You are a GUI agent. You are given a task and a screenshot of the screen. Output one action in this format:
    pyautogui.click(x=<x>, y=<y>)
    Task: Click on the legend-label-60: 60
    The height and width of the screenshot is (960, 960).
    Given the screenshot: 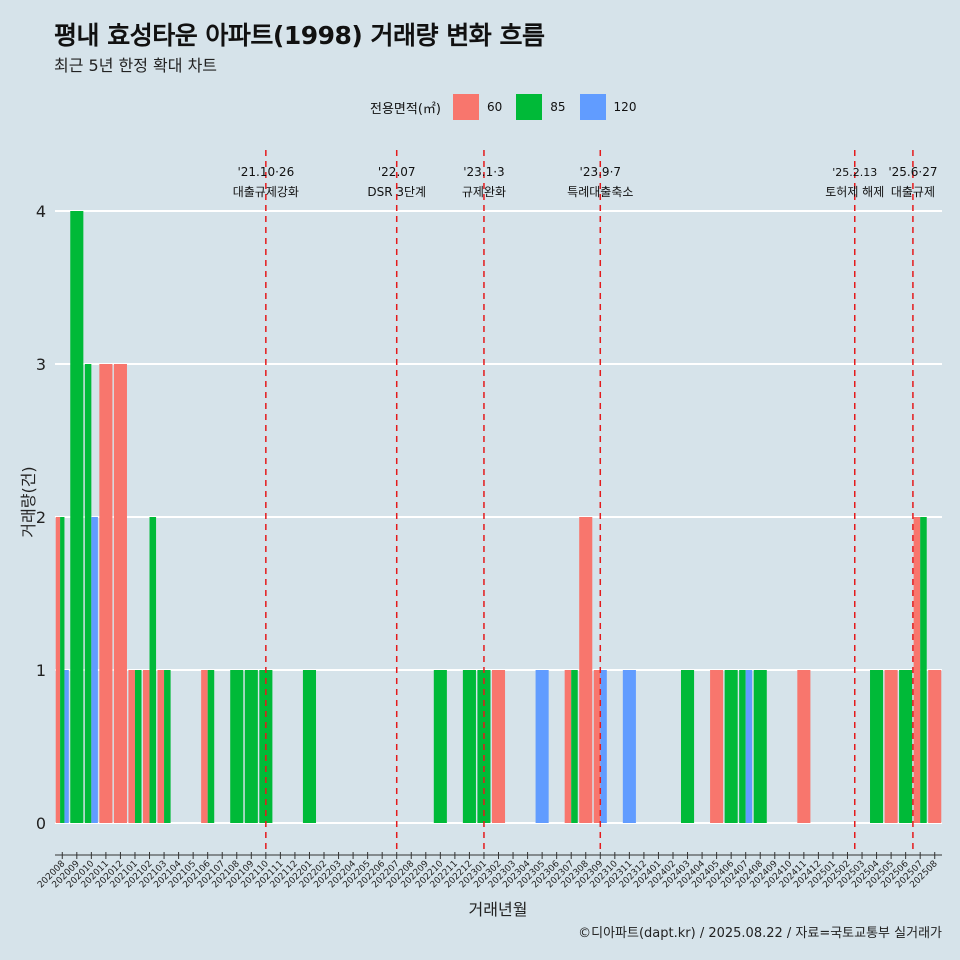 What is the action you would take?
    pyautogui.click(x=494, y=107)
    